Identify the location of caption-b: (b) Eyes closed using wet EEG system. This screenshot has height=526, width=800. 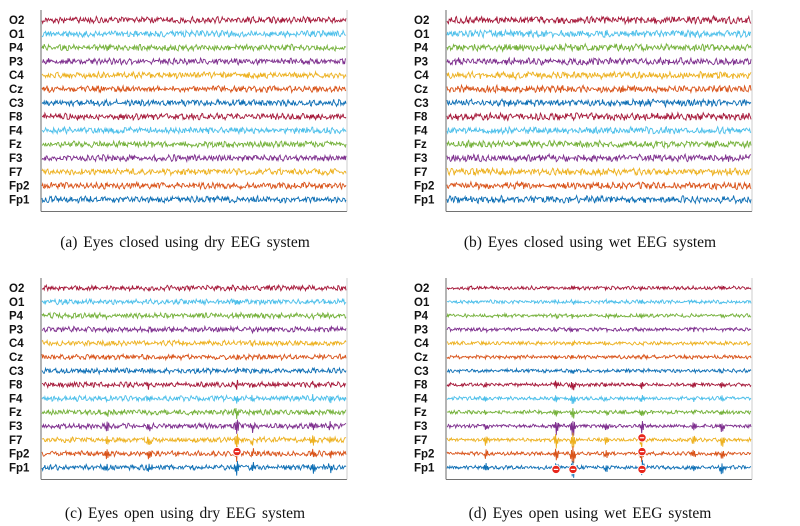
(590, 242).